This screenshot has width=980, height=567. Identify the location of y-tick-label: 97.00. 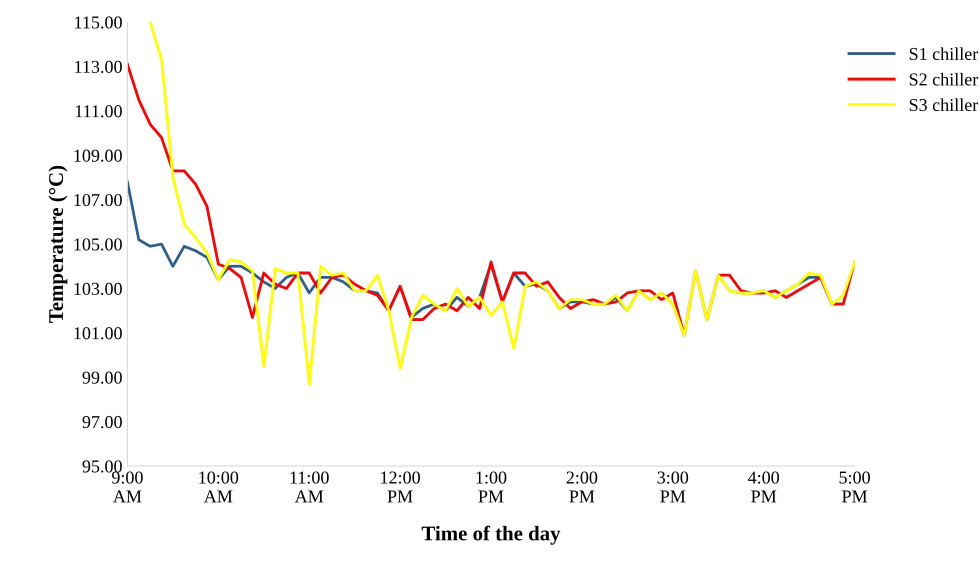
(102, 422).